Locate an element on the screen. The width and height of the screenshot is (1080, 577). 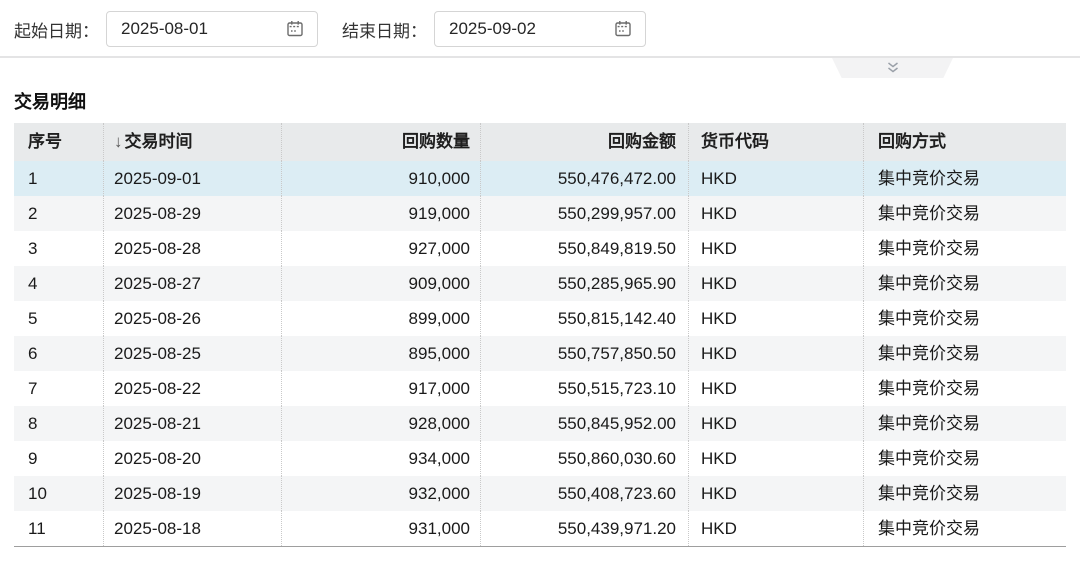
table-cell: 550,849,819.50 is located at coordinates (584, 248).